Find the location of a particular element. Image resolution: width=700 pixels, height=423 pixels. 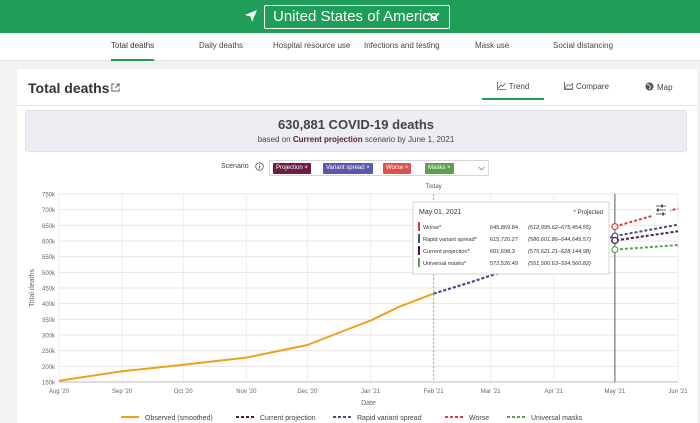

tooltip-range: (575,621.21–628,144.98) is located at coordinates (559, 252).